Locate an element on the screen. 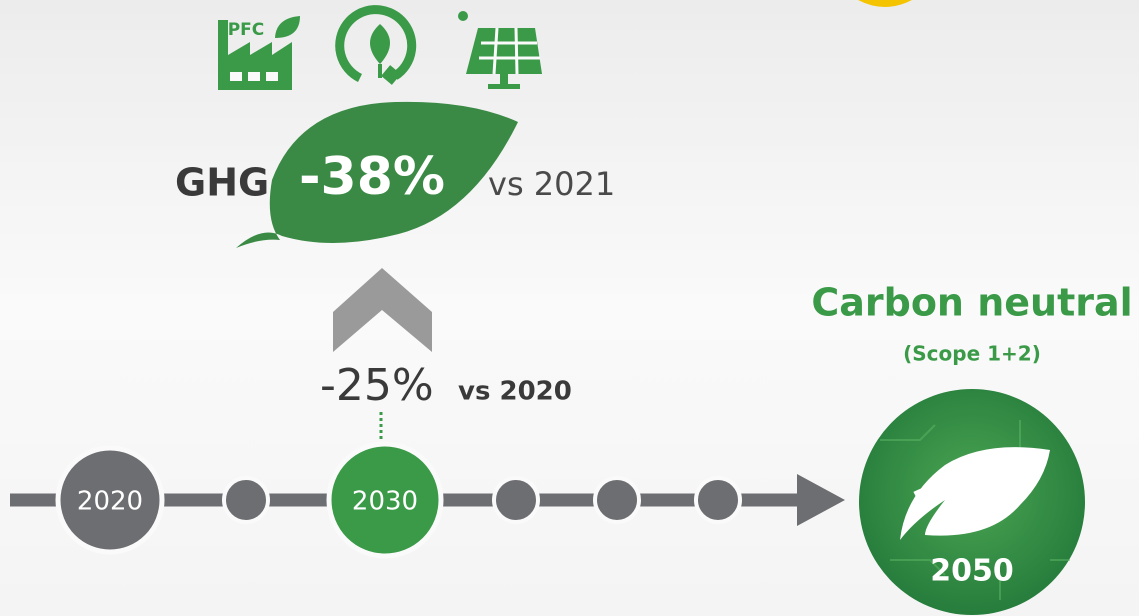 Image resolution: width=1139 pixels, height=616 pixels. year-label: 2020 is located at coordinates (110, 502).